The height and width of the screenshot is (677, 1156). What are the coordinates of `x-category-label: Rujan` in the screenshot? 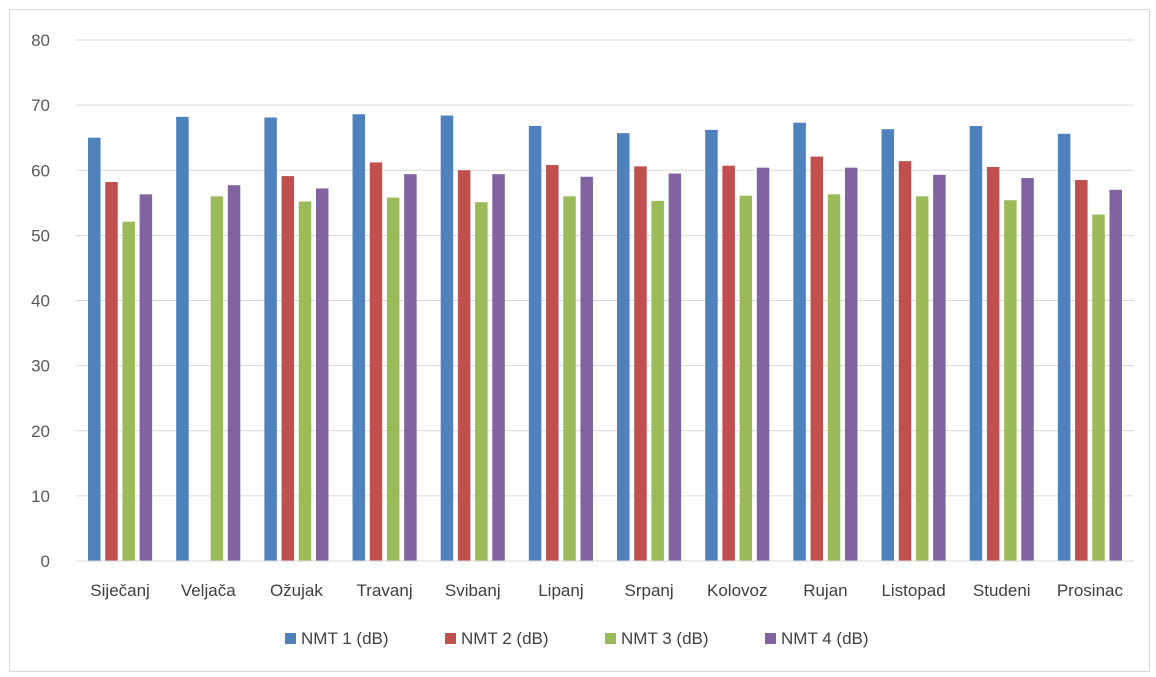 It's located at (825, 590).